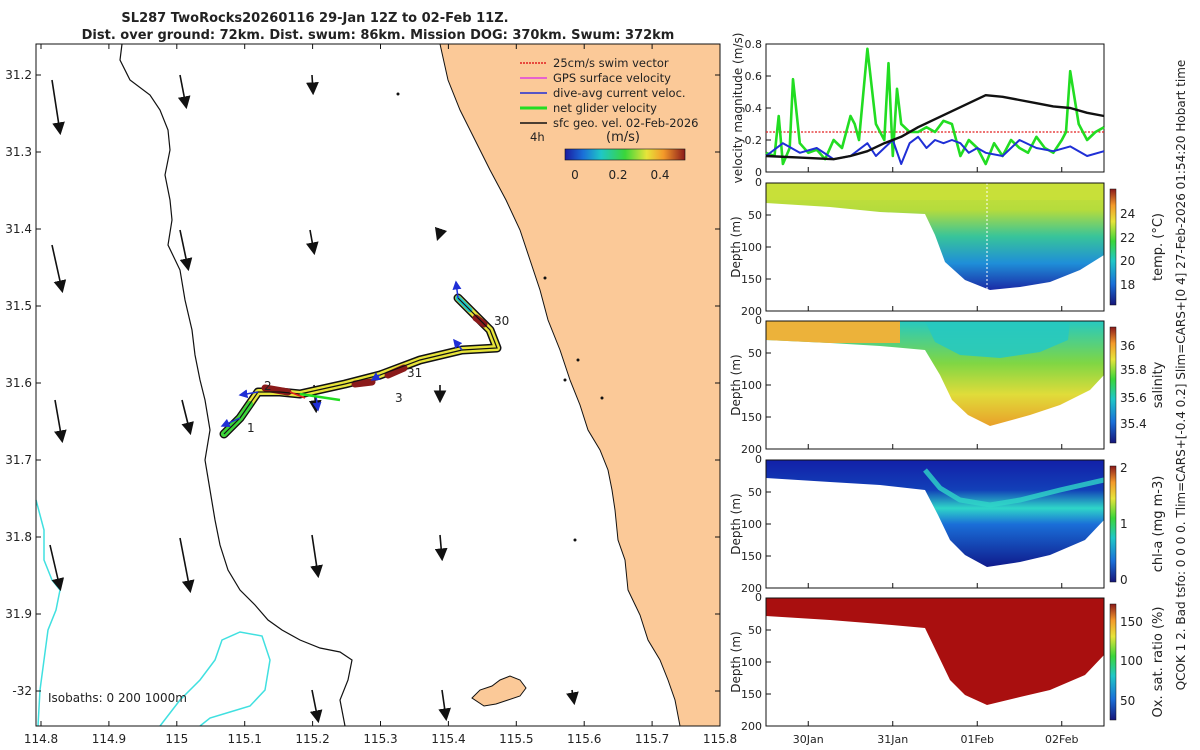  Describe the element at coordinates (935, 651) in the screenshot. I see `ox-field` at that location.